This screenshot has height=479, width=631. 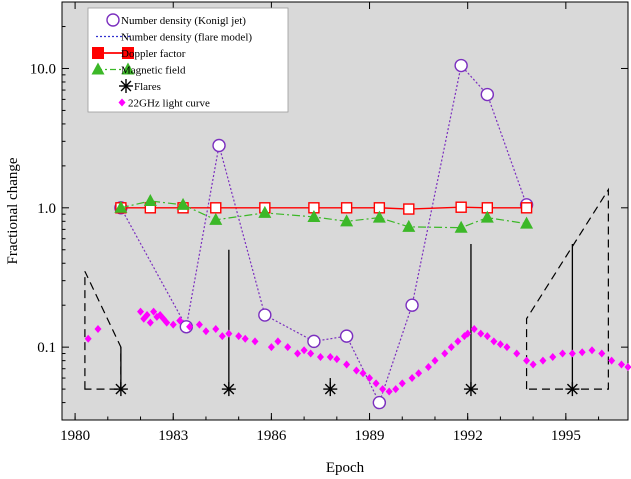 I want to click on x-tick-label: 1980, so click(x=75, y=436).